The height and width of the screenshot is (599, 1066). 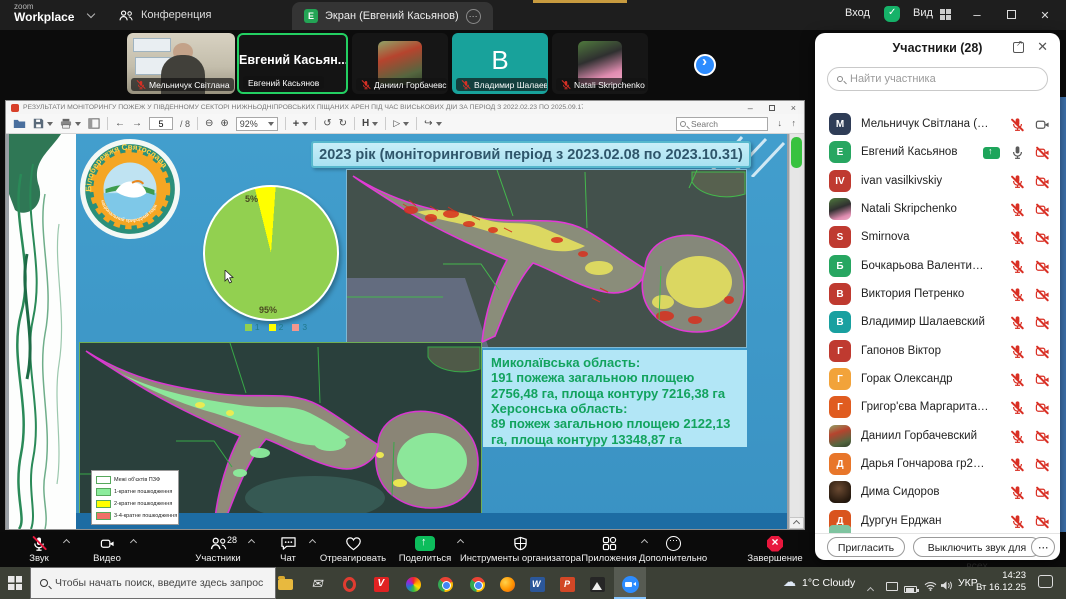 What do you see at coordinates (866, 547) in the screenshot?
I see `invite-button: Пригласить` at bounding box center [866, 547].